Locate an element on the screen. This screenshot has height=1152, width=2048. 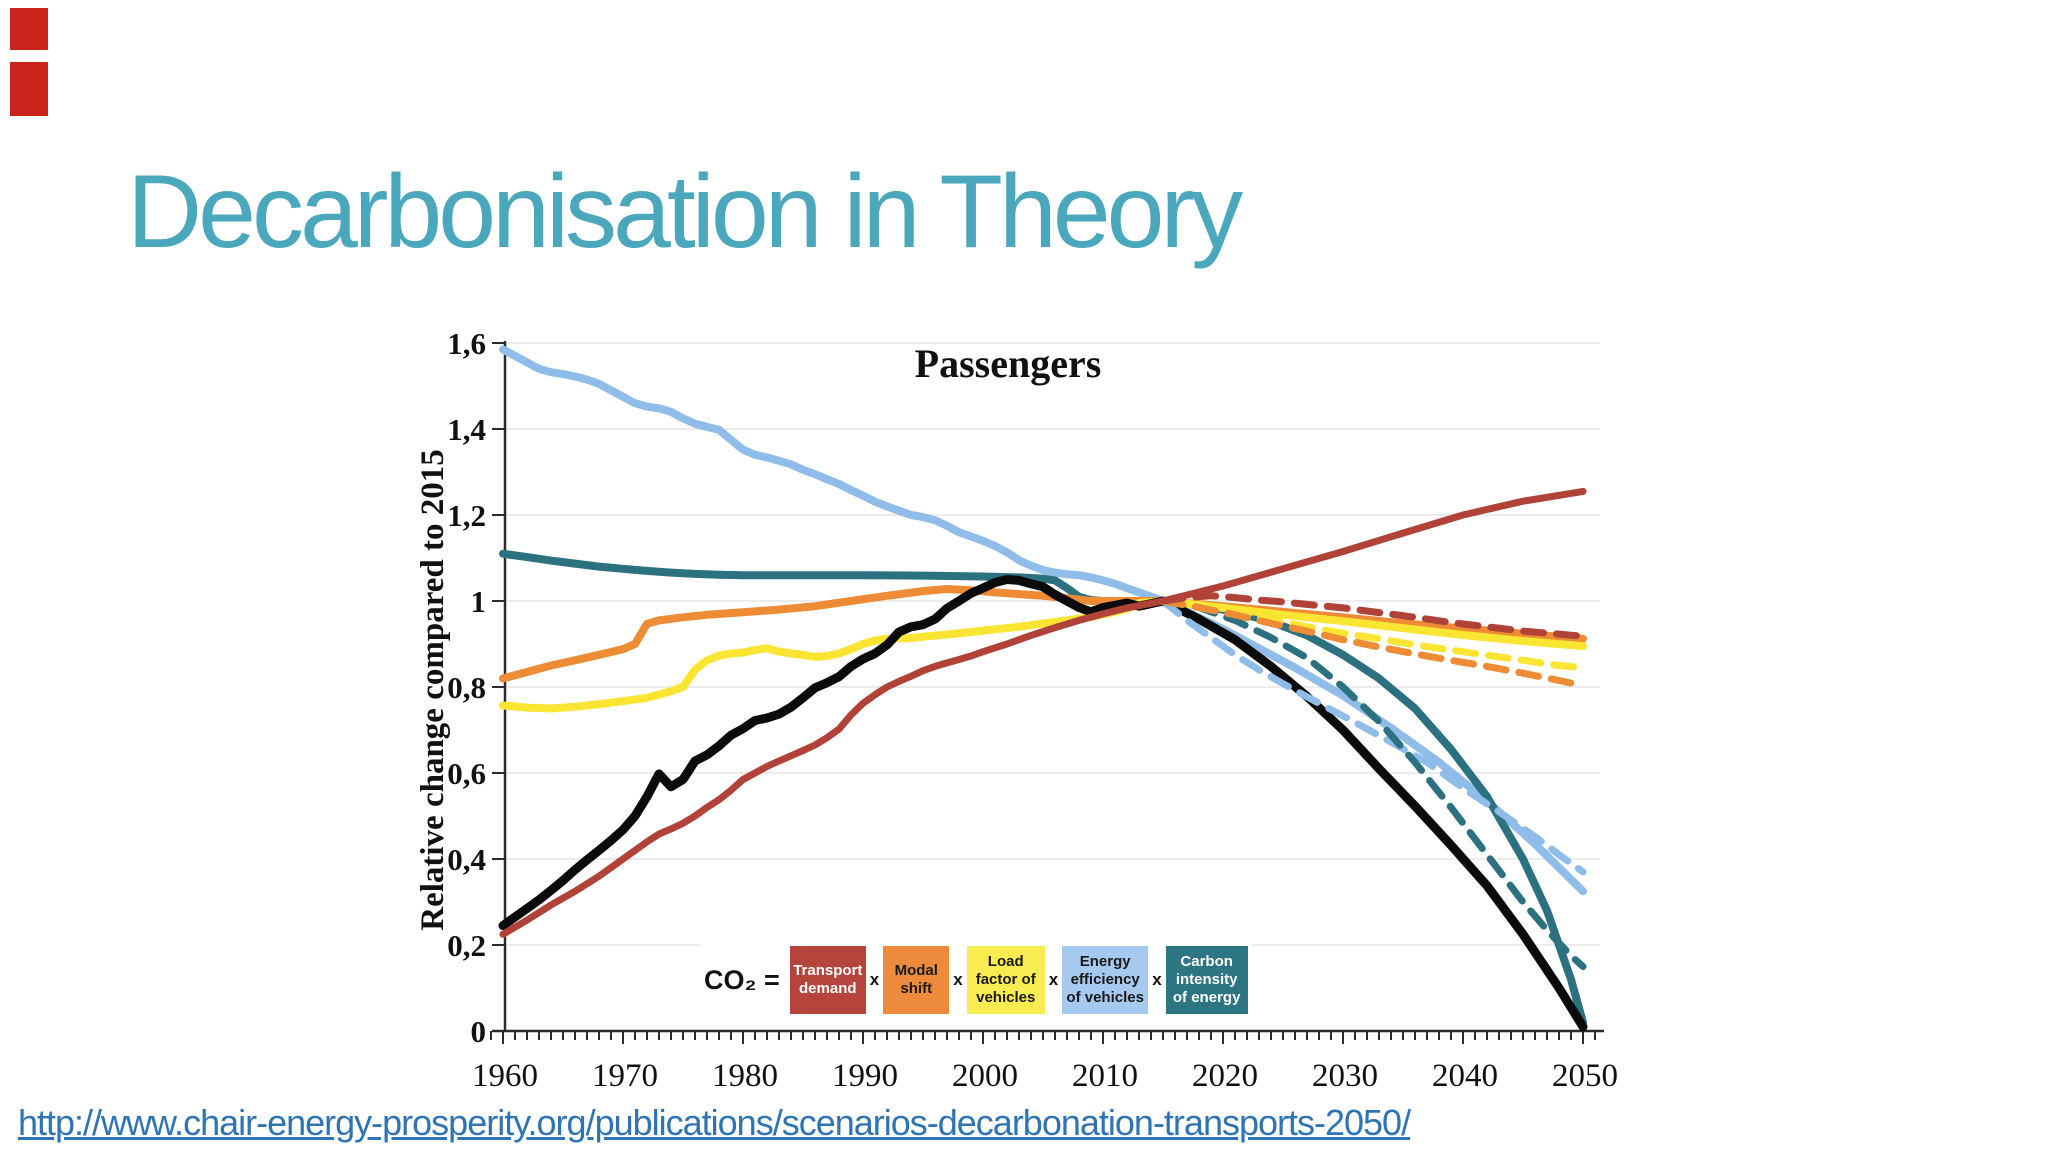
series-modal-shift-scenario is located at coordinates (1373, 643).